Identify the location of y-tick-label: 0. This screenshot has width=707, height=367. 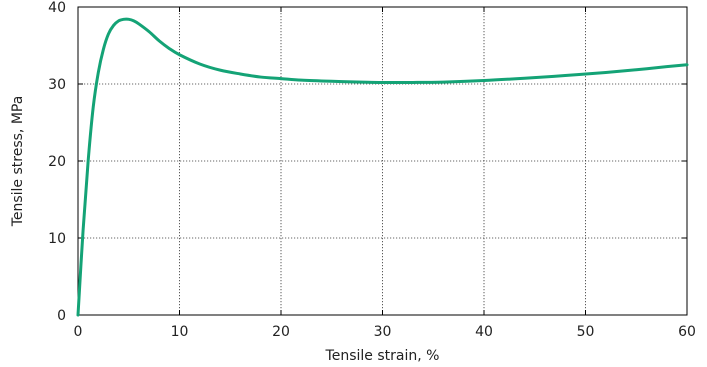
(61, 316).